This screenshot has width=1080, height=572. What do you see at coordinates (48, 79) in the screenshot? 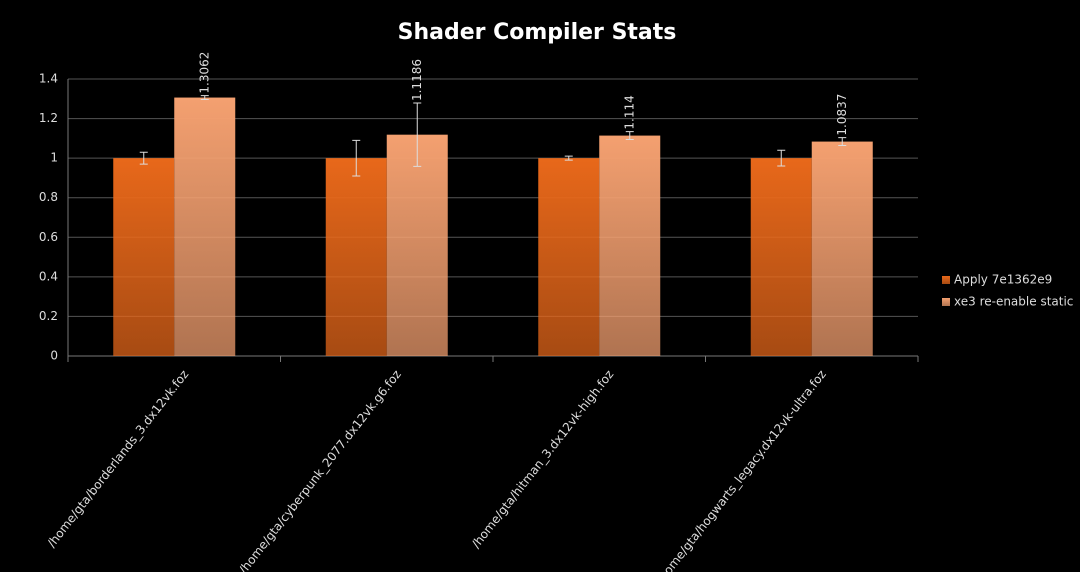
I see `y-tick-label: 1.4` at bounding box center [48, 79].